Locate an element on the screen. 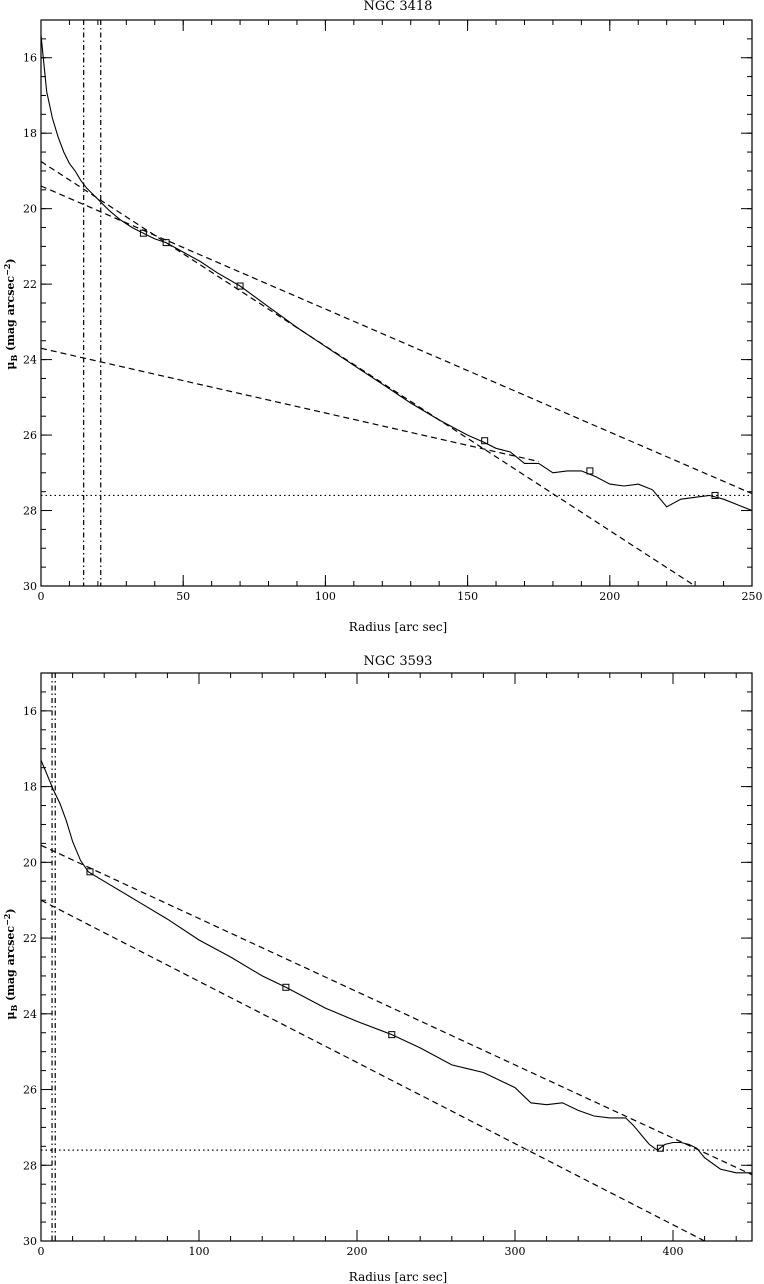 The image size is (764, 1284). chart-title: NGC 3418 is located at coordinates (398, 7).